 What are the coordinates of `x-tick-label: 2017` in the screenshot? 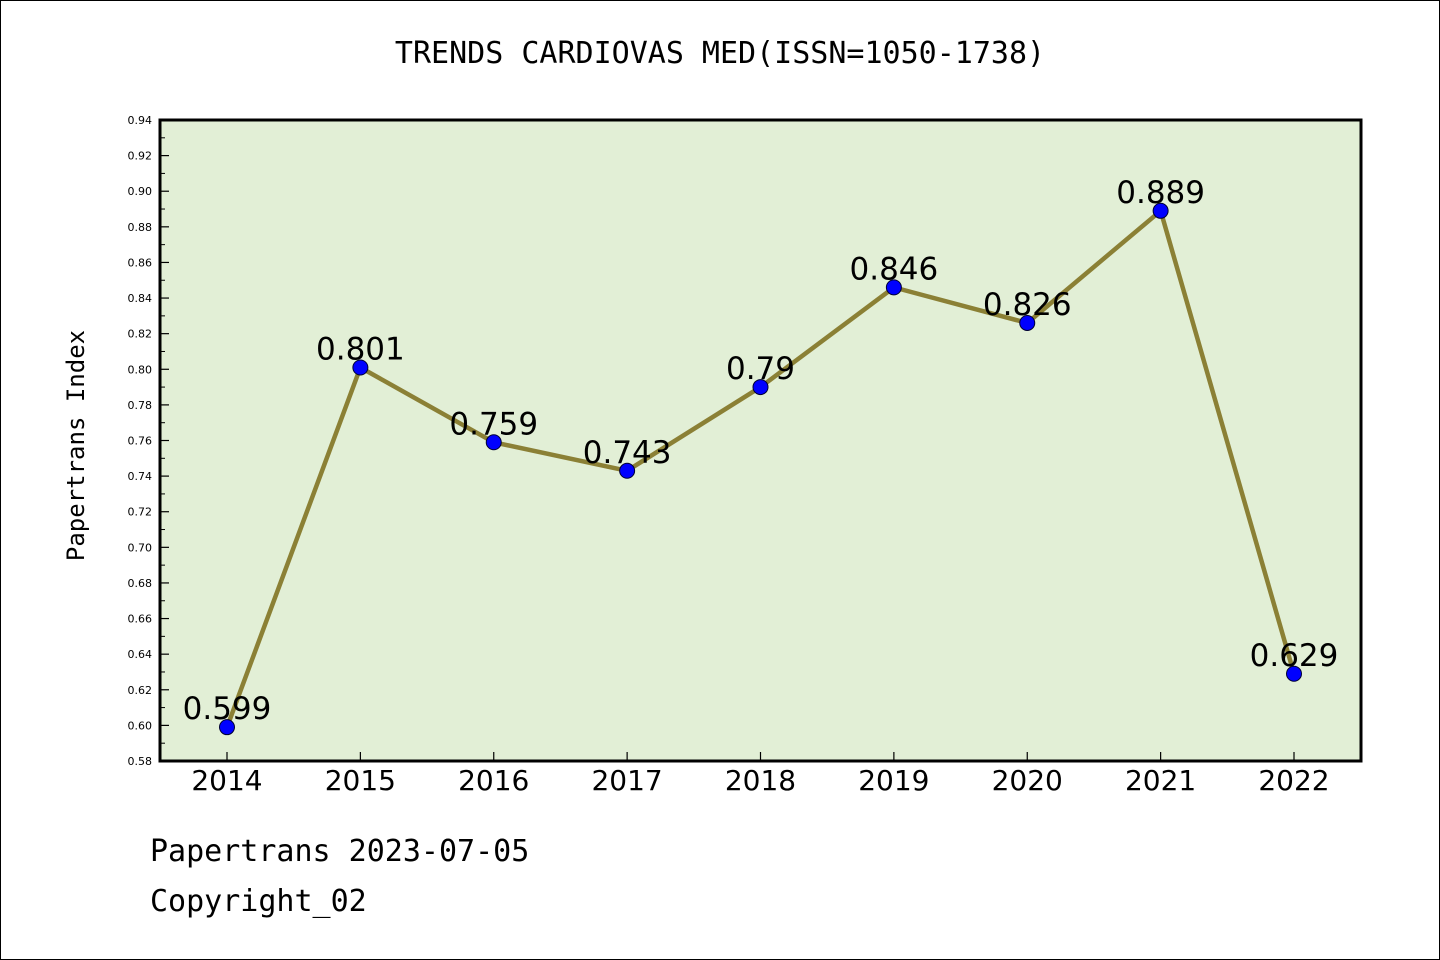 It's located at (626, 780).